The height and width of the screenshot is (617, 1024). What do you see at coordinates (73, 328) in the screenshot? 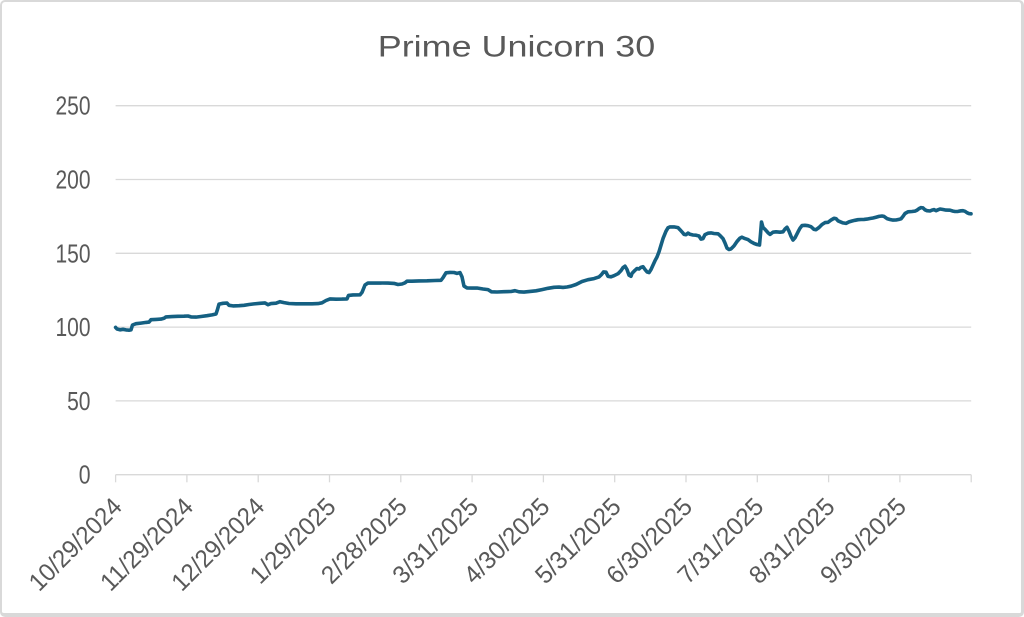
I see `svg-text: 100` at bounding box center [73, 328].